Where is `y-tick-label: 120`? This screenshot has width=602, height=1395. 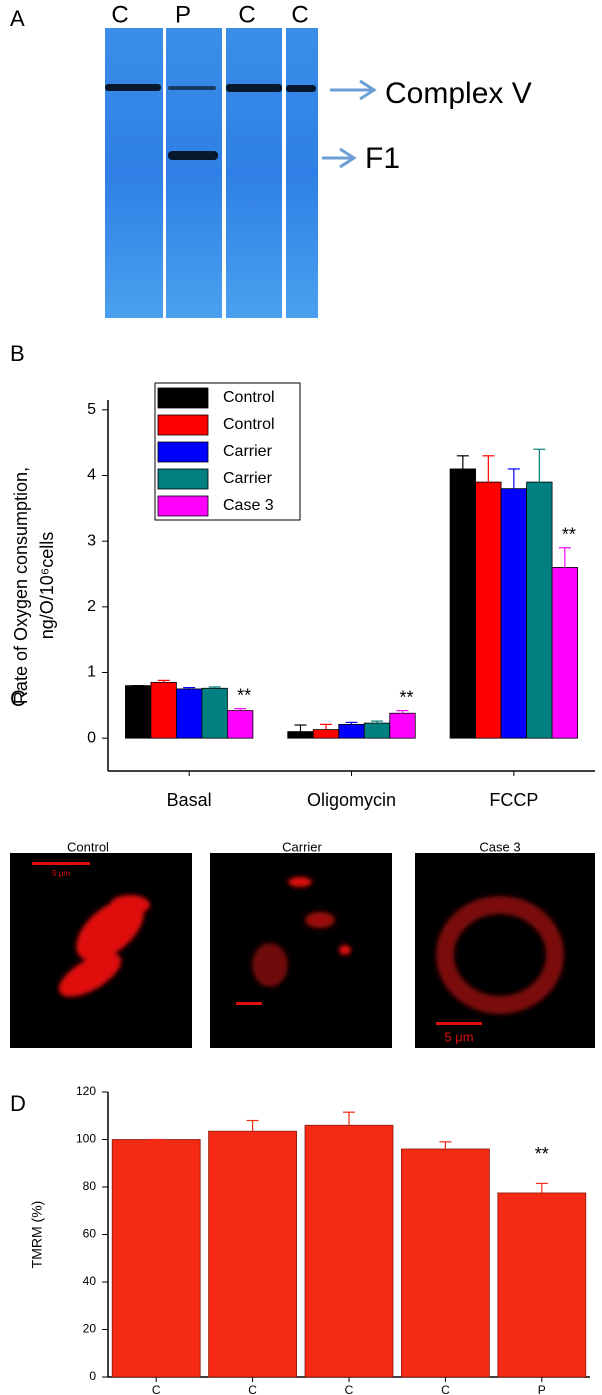
y-tick-label: 120 is located at coordinates (86, 1091).